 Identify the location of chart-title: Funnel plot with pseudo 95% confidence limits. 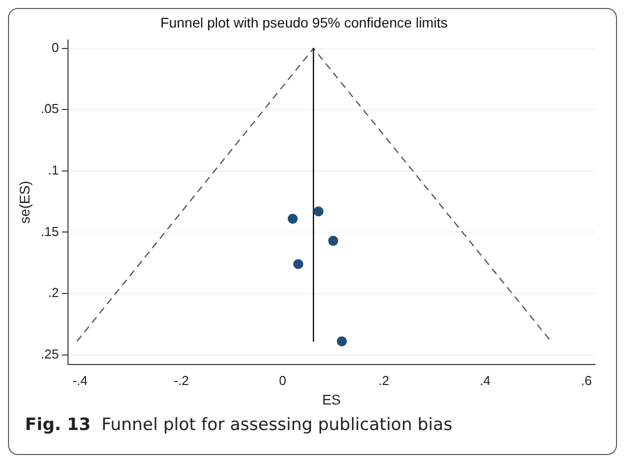
(304, 22).